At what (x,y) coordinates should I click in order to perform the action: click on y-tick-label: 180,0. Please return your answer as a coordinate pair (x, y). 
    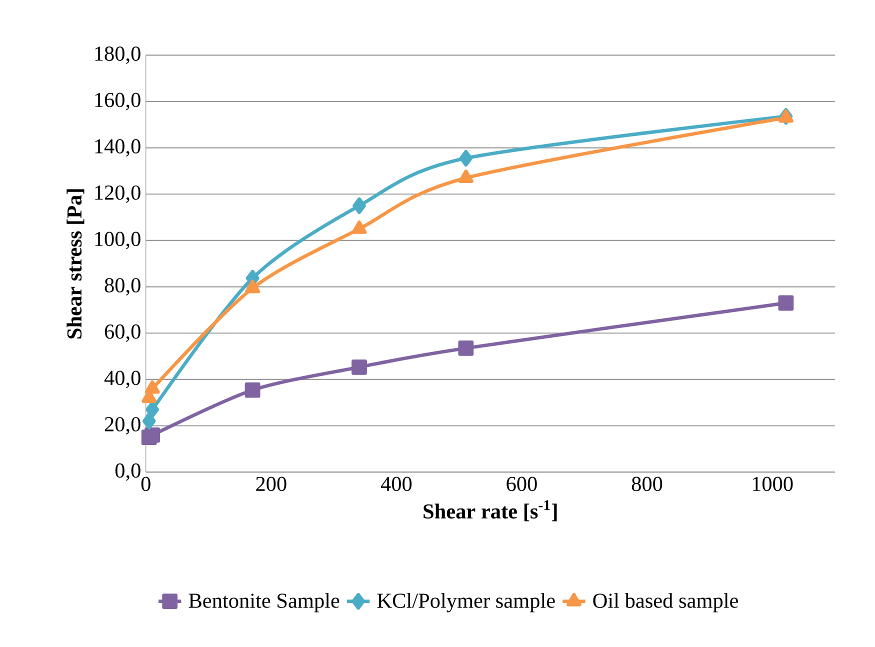
    Looking at the image, I should click on (117, 55).